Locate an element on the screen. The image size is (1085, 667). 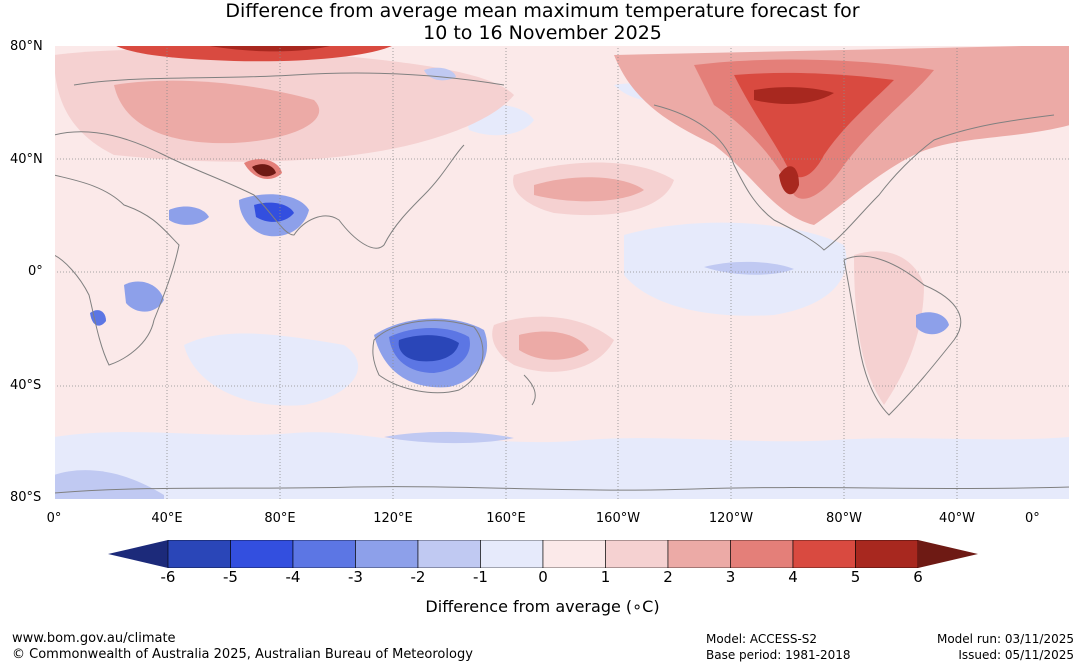
north-pacific-warm-core is located at coordinates (589, 189).